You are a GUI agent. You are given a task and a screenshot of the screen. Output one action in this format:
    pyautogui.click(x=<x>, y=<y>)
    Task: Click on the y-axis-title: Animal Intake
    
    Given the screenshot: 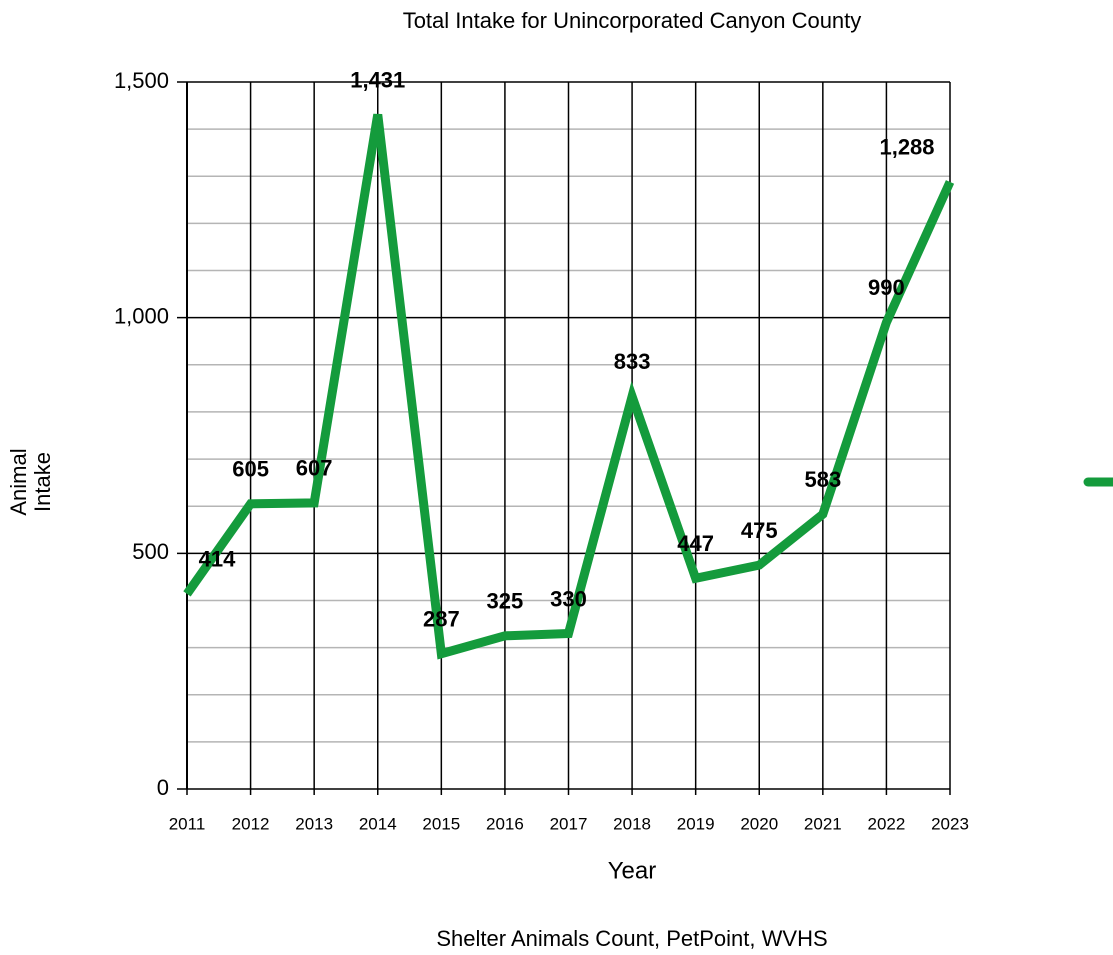 What is the action you would take?
    pyautogui.click(x=30, y=482)
    